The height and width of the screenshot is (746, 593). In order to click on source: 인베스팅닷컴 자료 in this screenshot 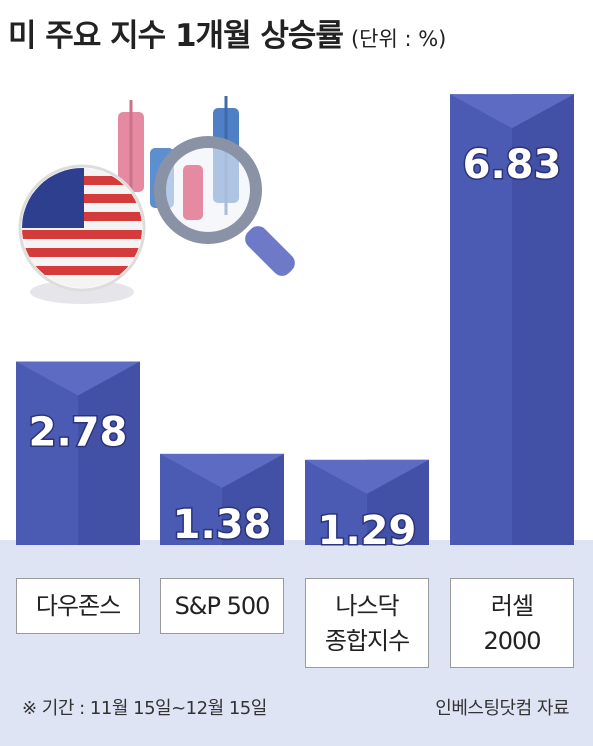, I will do `click(502, 708)`.